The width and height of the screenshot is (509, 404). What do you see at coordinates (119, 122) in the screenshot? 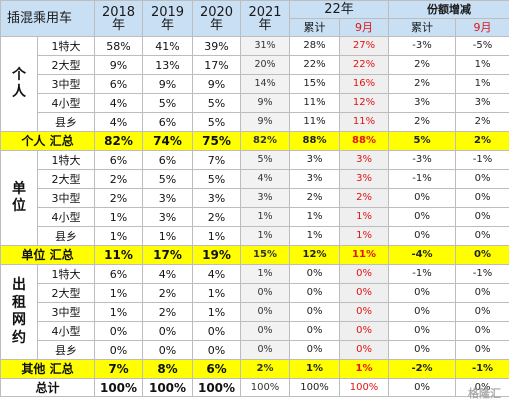
I see `cell-y2018: 4%` at bounding box center [119, 122].